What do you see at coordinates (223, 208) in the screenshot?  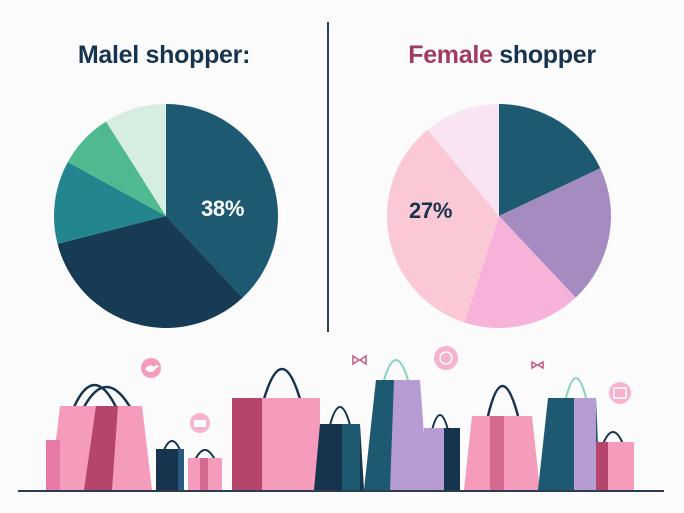 I see `male-slice-label: 38%` at bounding box center [223, 208].